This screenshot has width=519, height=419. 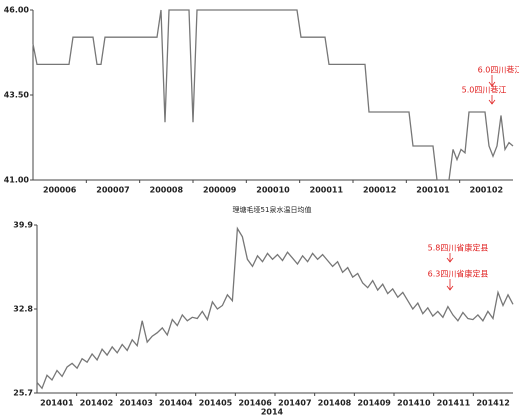 I want to click on x-tick-label: 200009, so click(x=220, y=190).